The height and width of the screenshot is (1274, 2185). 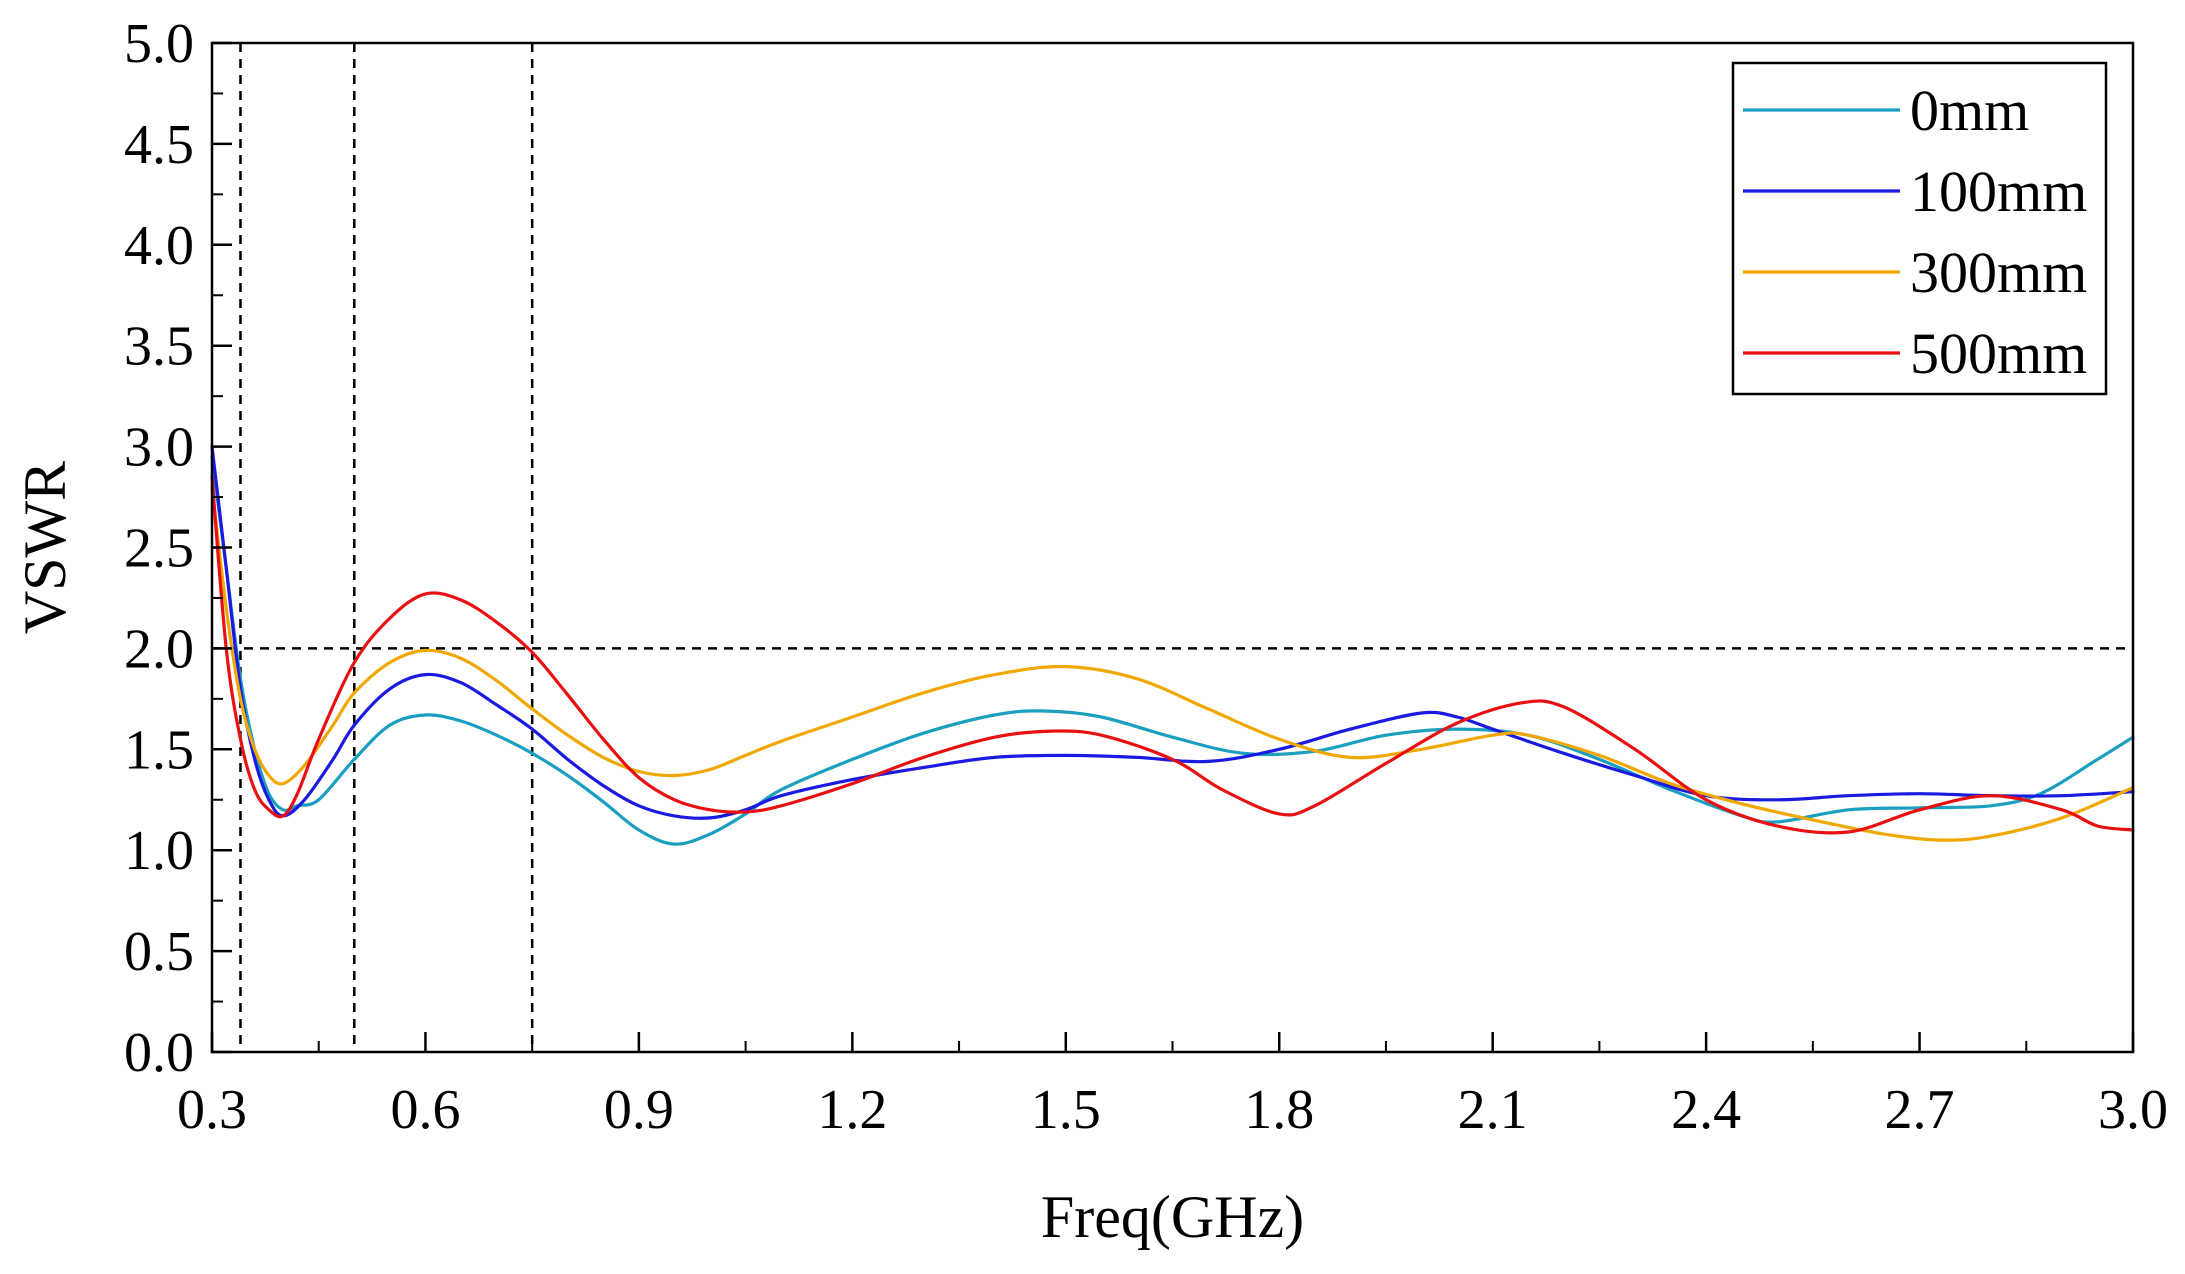 I want to click on x-tick-label: 2.1, so click(x=1493, y=1110).